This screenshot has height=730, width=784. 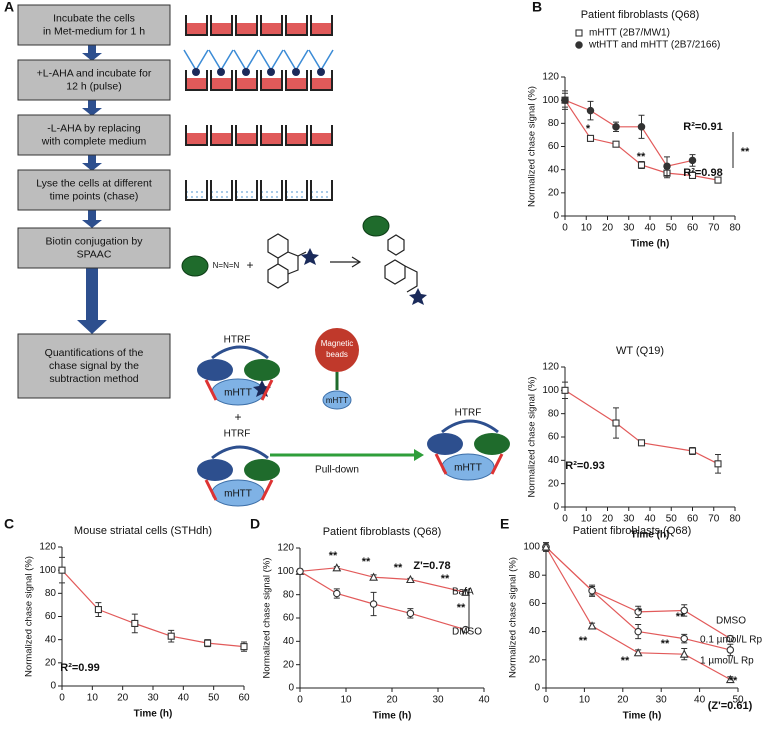 I want to click on series-label: BafA, so click(x=463, y=592).